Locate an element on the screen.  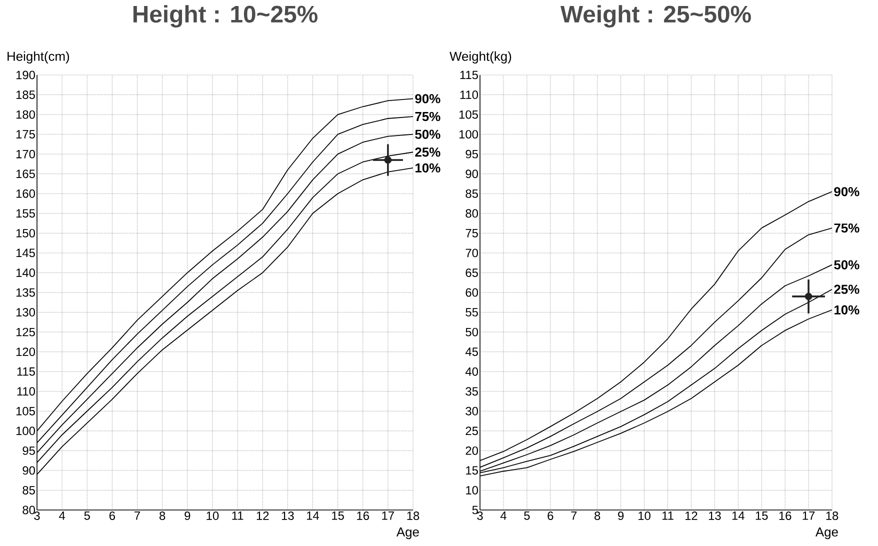
y-tick-label: 130 is located at coordinates (26, 312).